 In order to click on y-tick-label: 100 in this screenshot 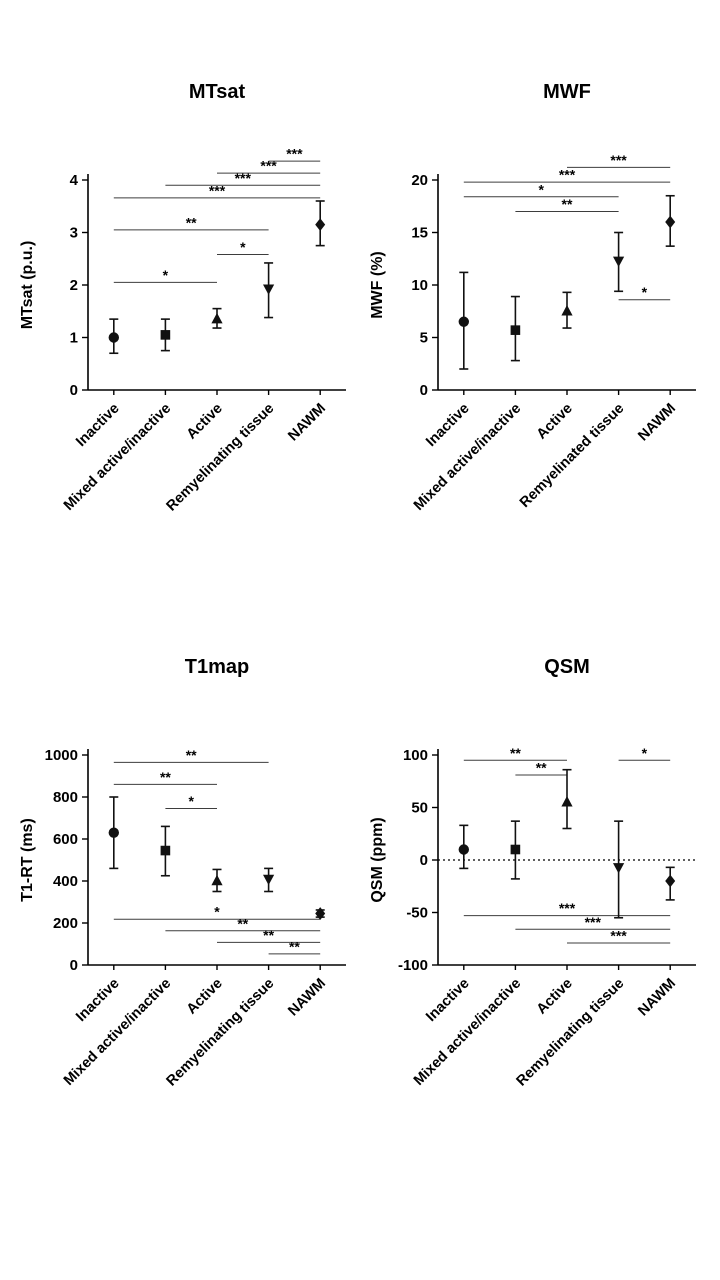, I will do `click(415, 755)`.